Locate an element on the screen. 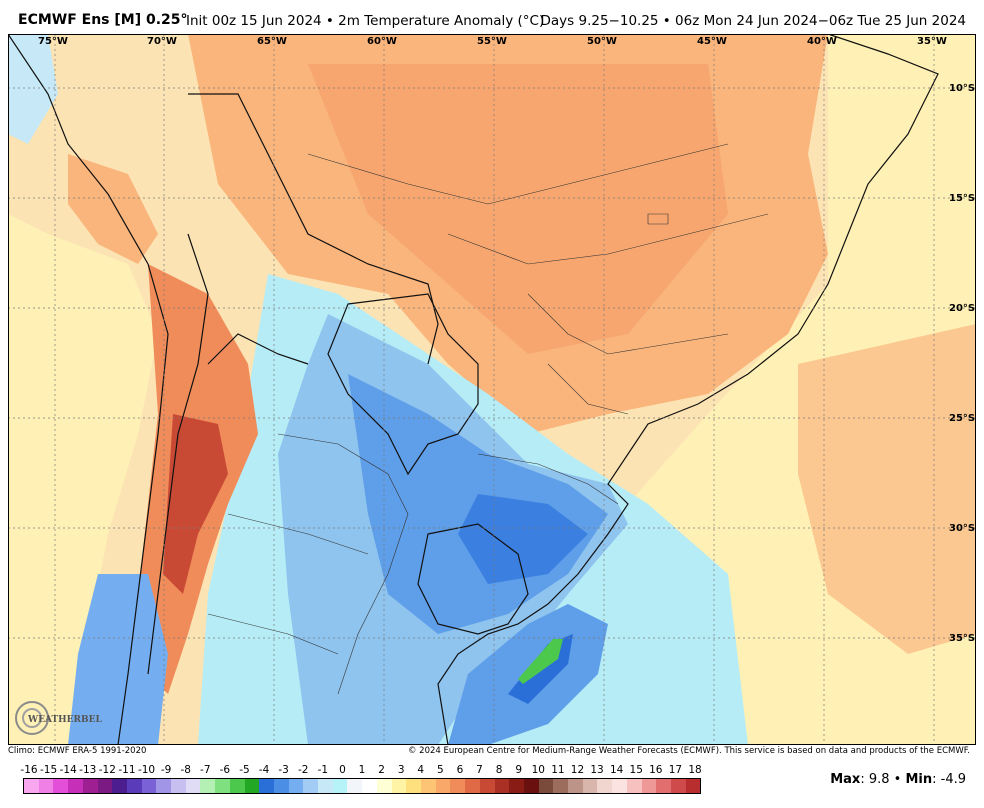 This screenshot has height=808, width=984. colorbar-tick-label: 12 is located at coordinates (577, 770).